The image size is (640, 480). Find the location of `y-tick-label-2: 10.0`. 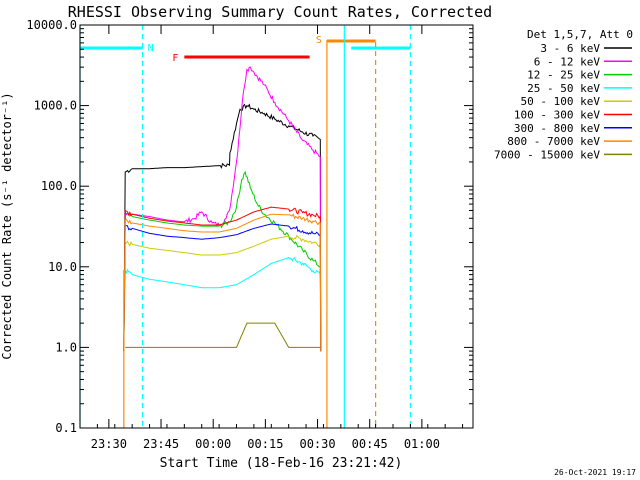

y-tick-label-2: 10.0 is located at coordinates (62, 267).